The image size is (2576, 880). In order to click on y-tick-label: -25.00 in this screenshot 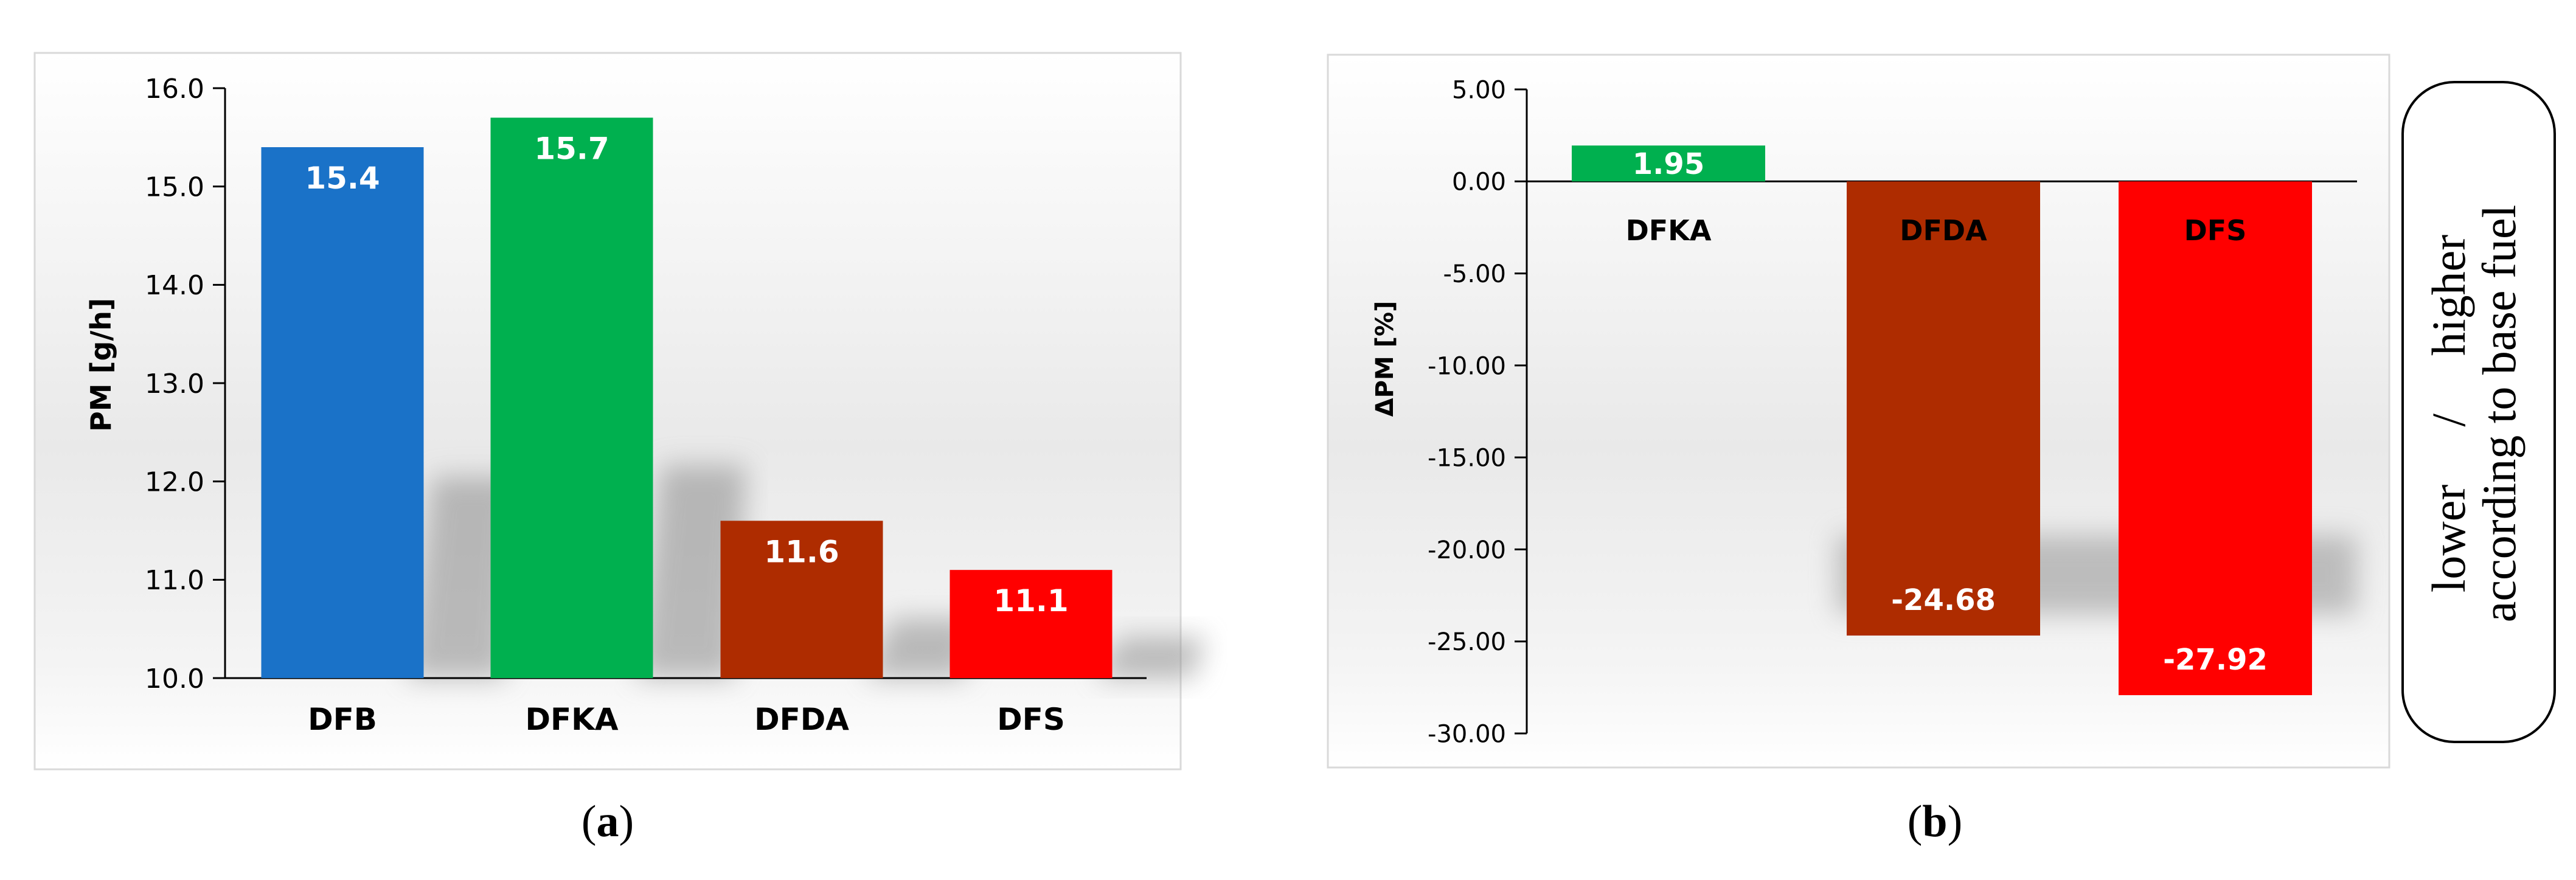, I will do `click(1467, 642)`.